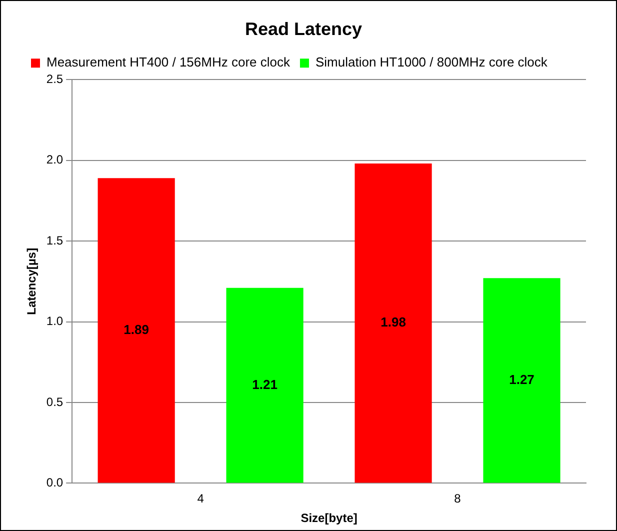 This screenshot has width=617, height=531. I want to click on x-tick-label: 8, so click(458, 499).